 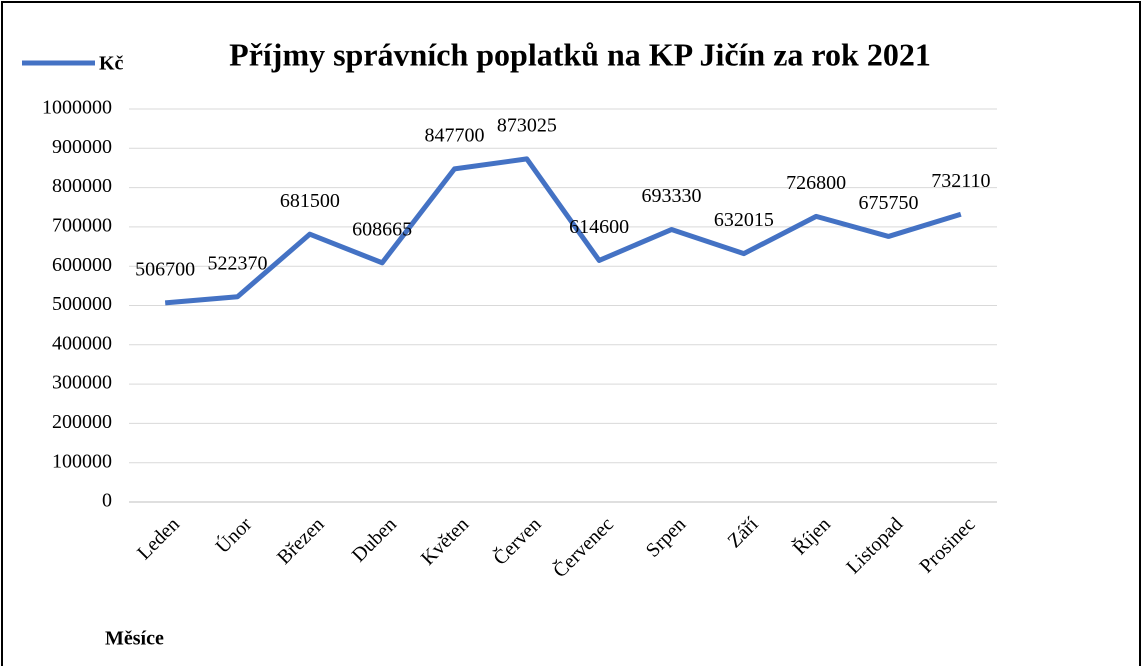 I want to click on data-label: 632015, so click(x=744, y=220).